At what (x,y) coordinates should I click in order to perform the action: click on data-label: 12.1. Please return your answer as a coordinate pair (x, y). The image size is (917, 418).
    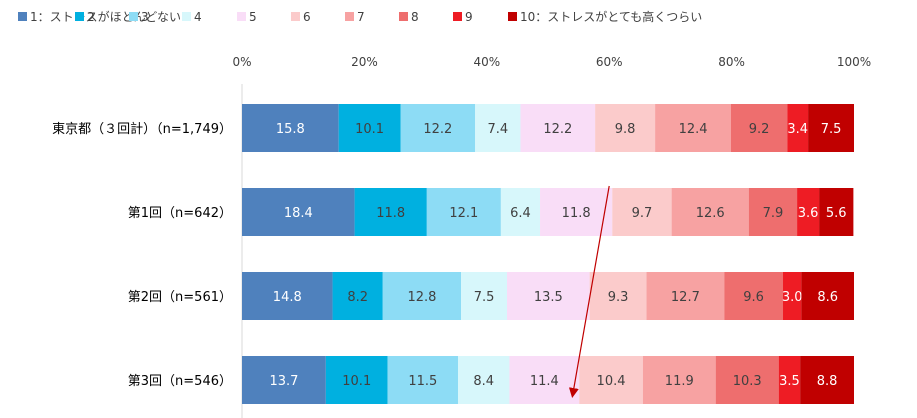
    Looking at the image, I should click on (463, 213).